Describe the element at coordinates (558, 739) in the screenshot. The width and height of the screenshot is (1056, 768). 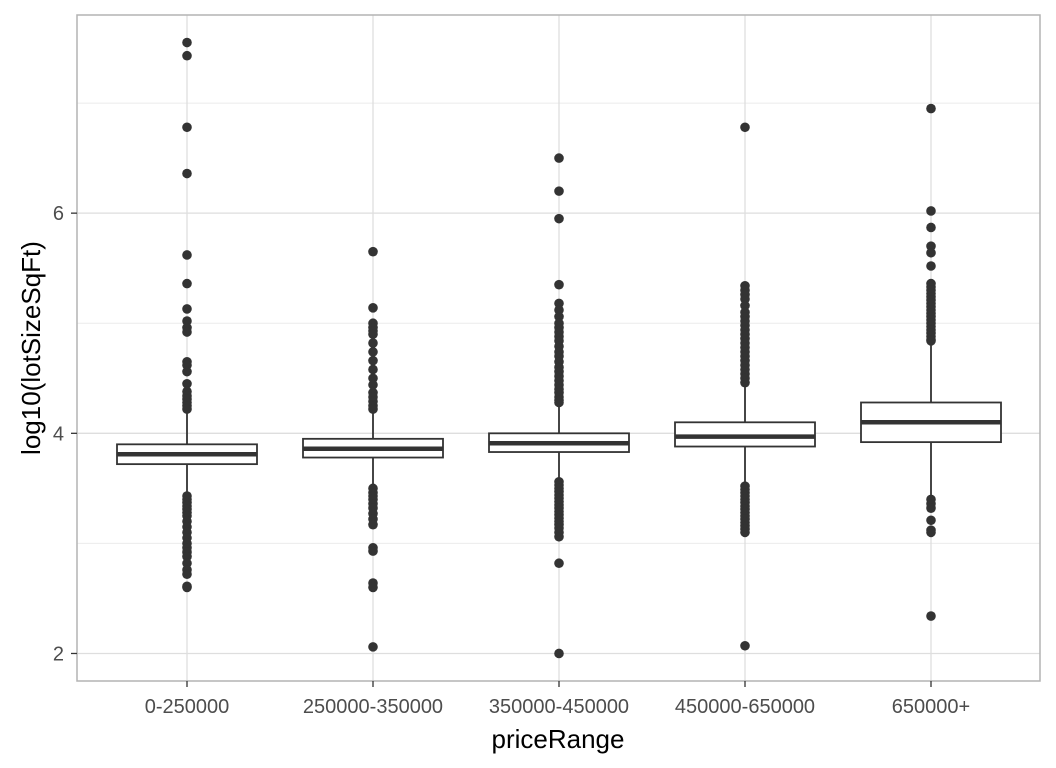
I see `x-axis-title: priceRange` at that location.